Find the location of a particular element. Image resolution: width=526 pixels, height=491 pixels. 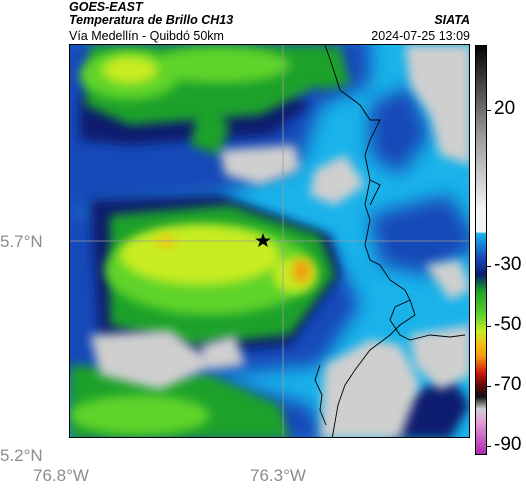

colorbar-label: -90 is located at coordinates (508, 444).